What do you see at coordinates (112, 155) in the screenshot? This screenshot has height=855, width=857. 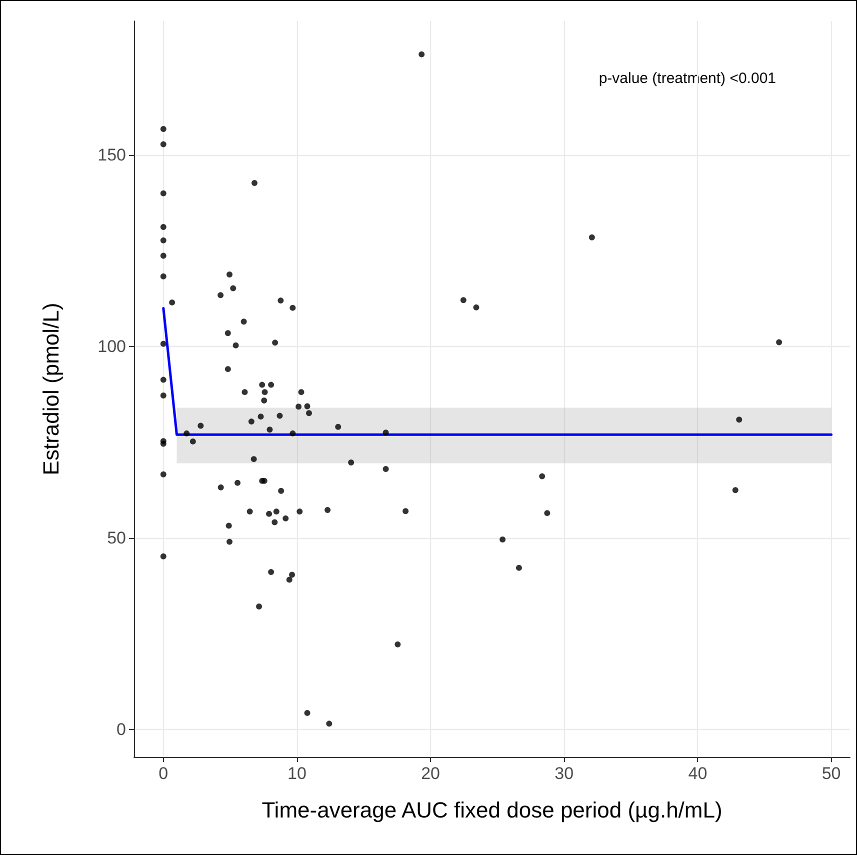 I see `y-tick-label: 150` at bounding box center [112, 155].